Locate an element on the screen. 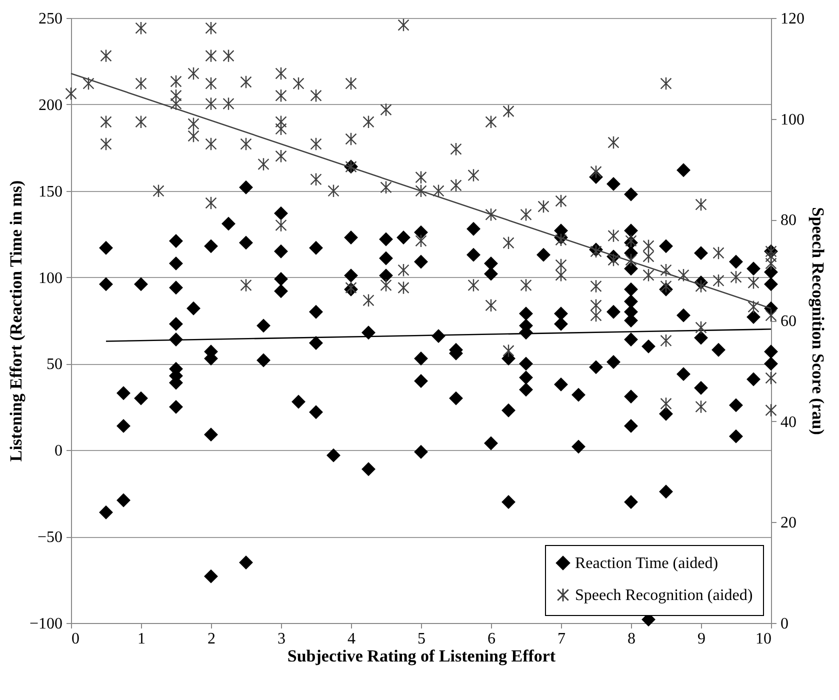  x-axis-title: Subjective Rating of Listening Effort is located at coordinates (421, 656).